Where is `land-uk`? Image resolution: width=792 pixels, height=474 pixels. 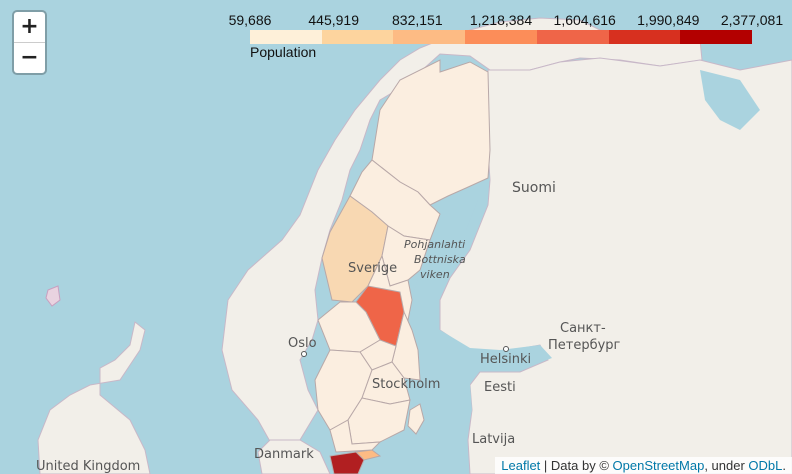
land-uk is located at coordinates (94, 397).